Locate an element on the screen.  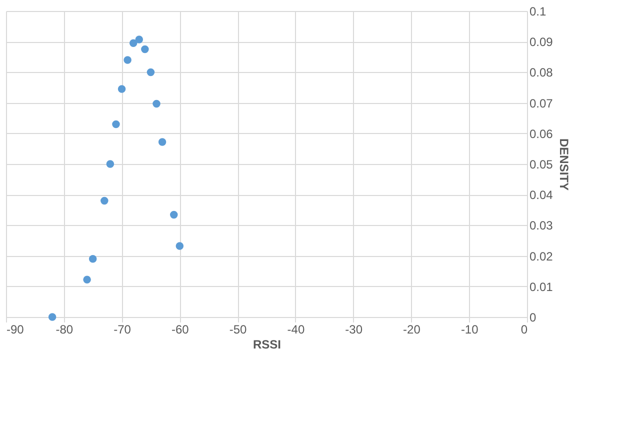
y-tick-label: 0.03 is located at coordinates (542, 225).